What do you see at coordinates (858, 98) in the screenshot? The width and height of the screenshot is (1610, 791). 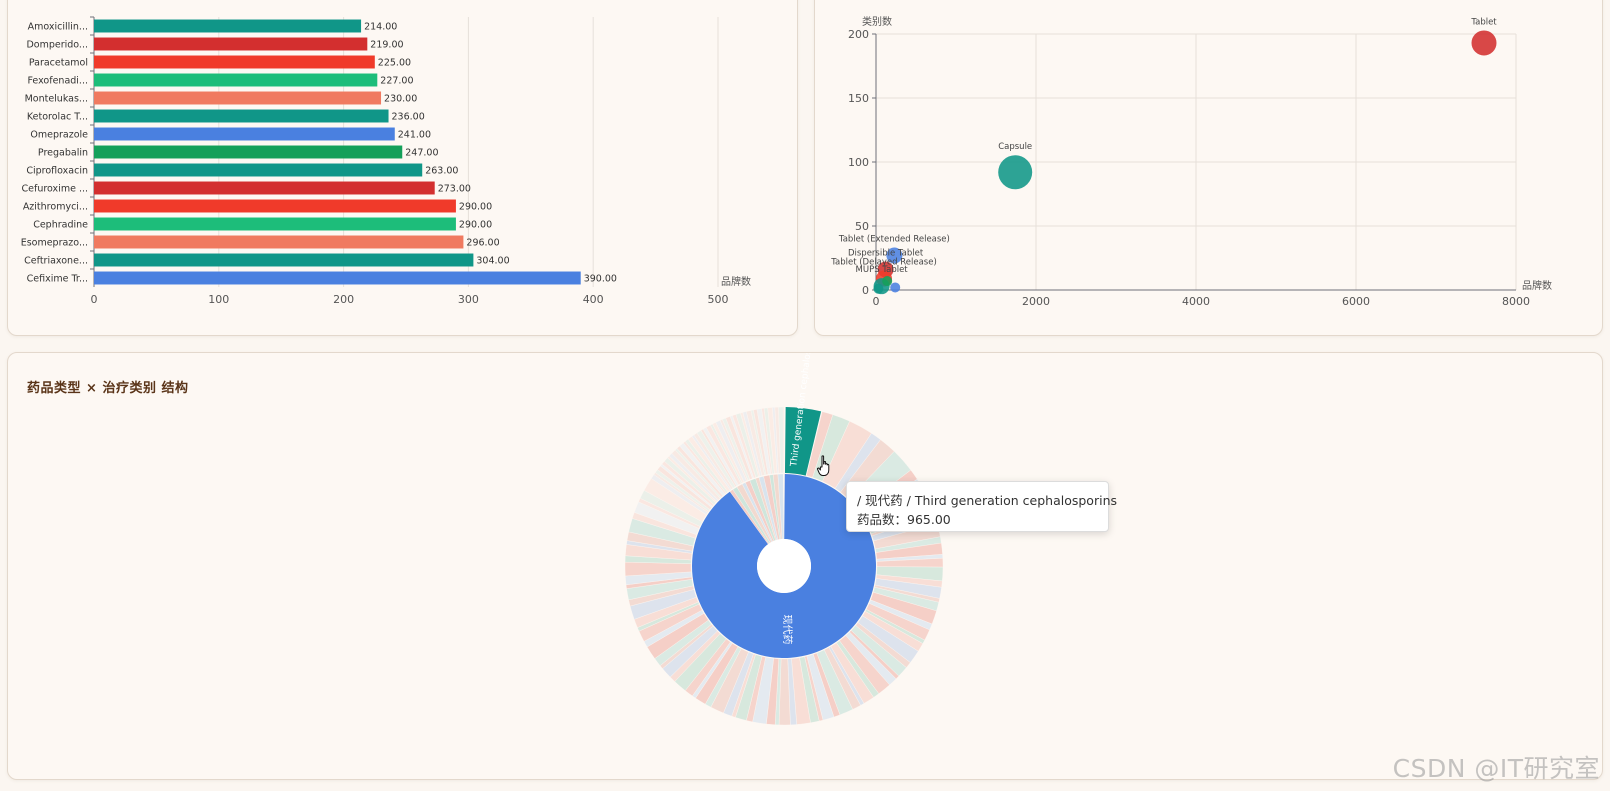 I see `scatter-y-tick-label: 150` at bounding box center [858, 98].